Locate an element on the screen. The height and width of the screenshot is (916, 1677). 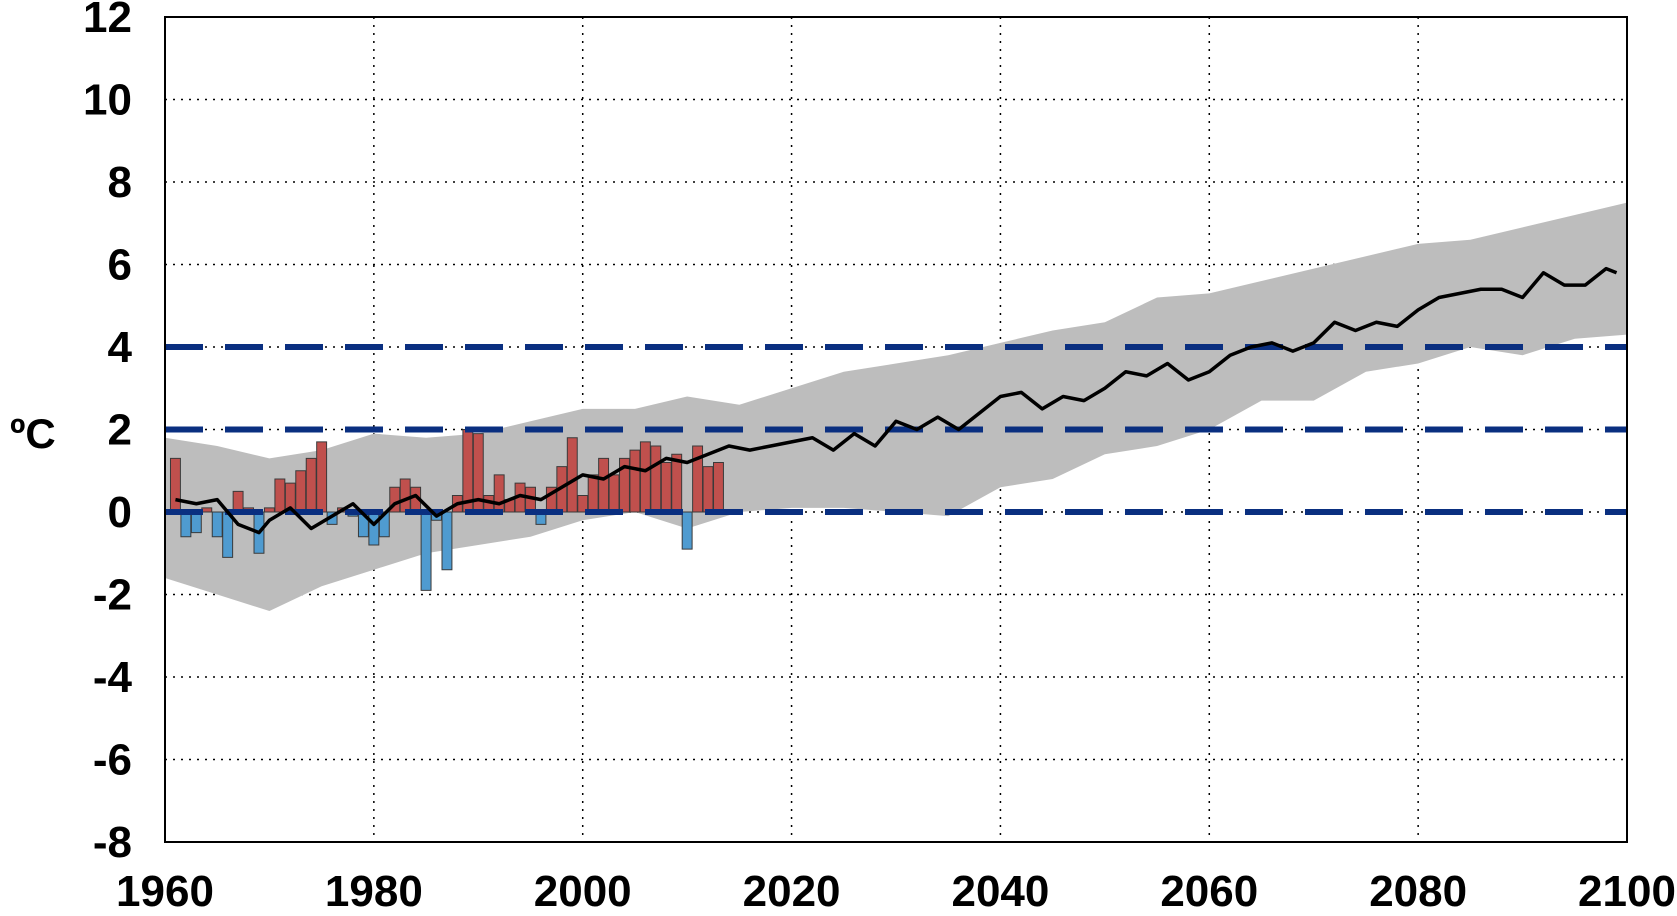
y-tick-label--2: -2 is located at coordinates (112, 595).